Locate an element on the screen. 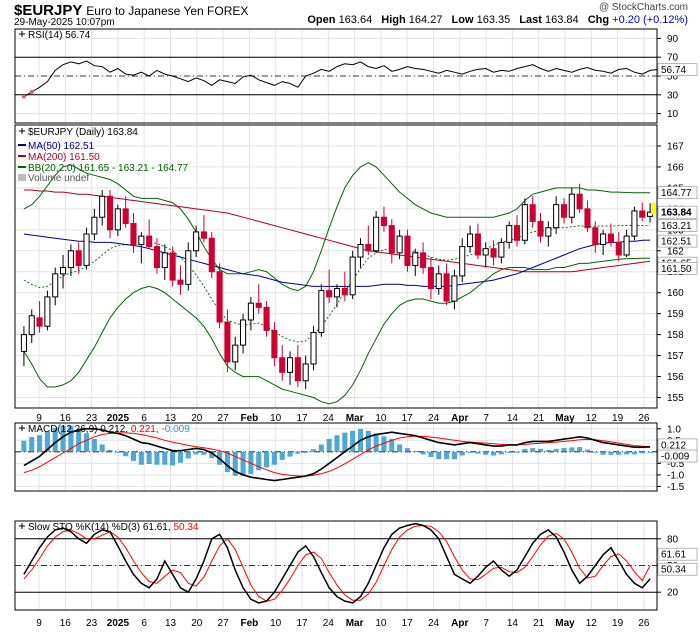 The image size is (700, 639). sto-legend-title: Slow STO %K(14) %D(3) 61.61, 50.34 is located at coordinates (113, 527).